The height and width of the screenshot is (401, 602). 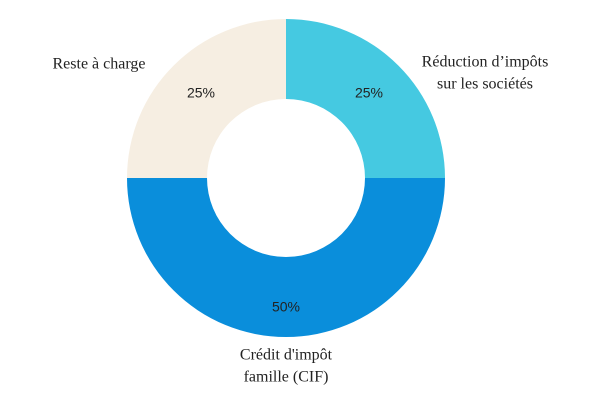 I want to click on value-label: 50%, so click(x=286, y=307).